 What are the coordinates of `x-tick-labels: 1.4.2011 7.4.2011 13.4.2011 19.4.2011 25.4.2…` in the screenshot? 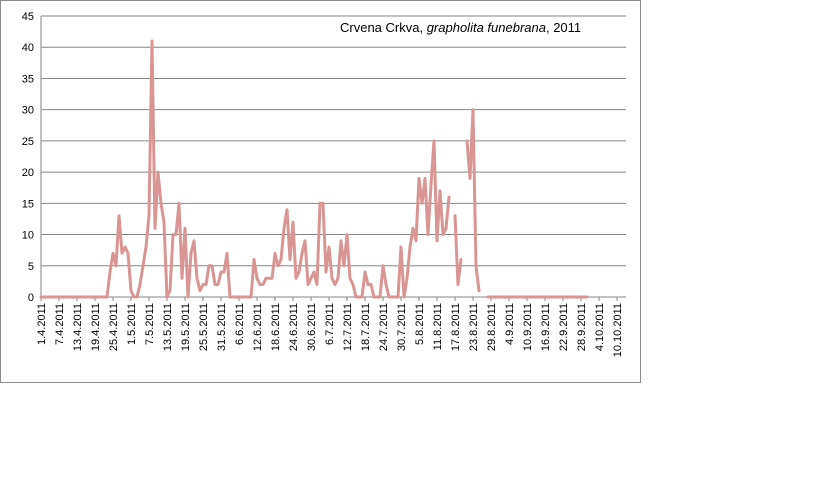 It's located at (330, 330).